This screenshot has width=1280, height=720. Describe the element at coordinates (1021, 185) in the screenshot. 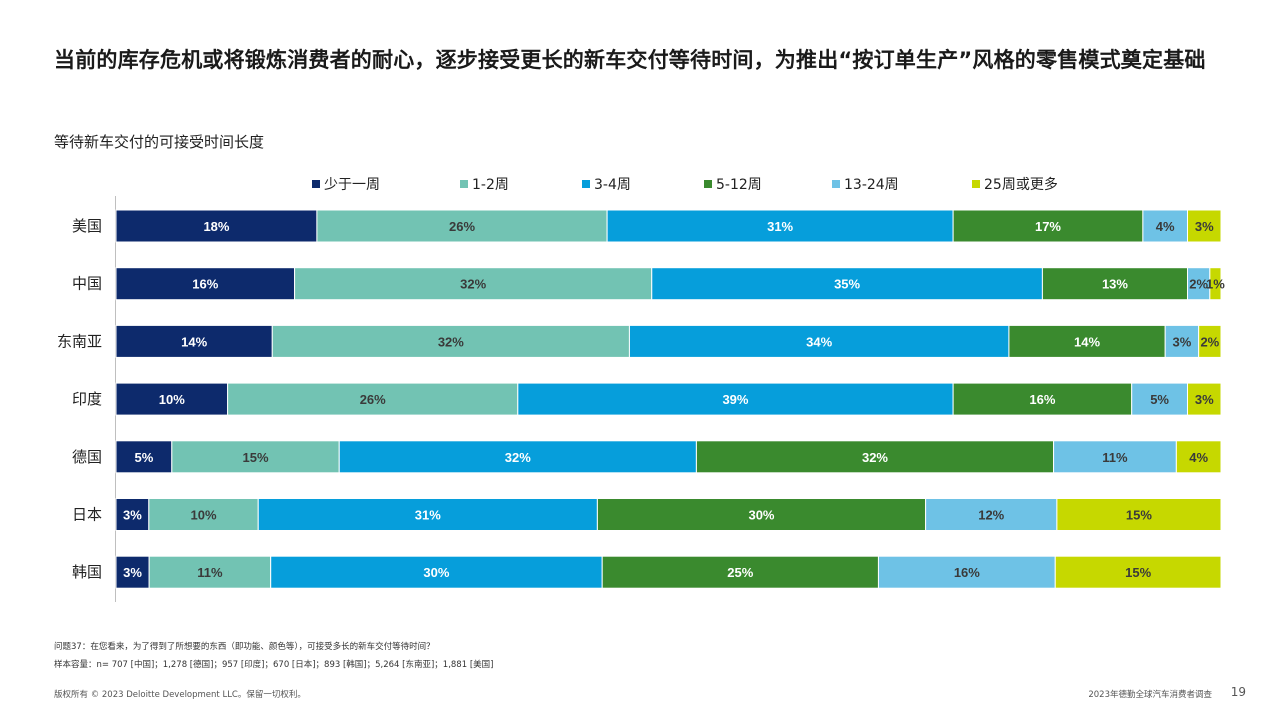

I see `legend-label: 25周或更多` at that location.